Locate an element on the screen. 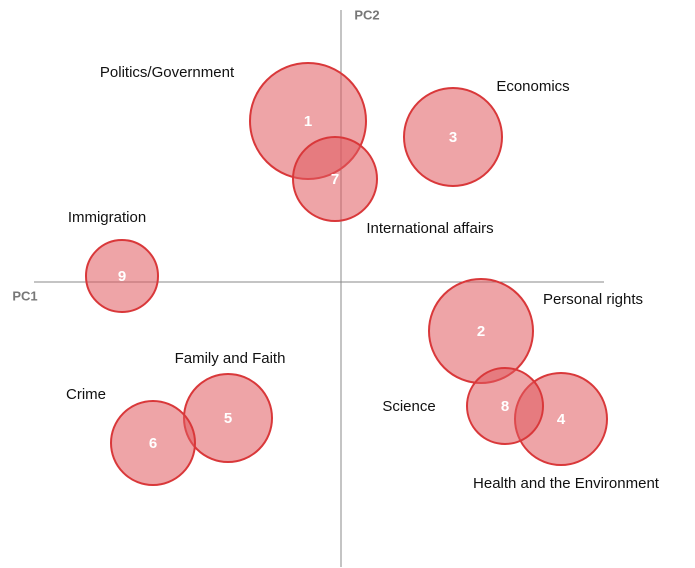 The width and height of the screenshot is (695, 568). bubble-label: 9 is located at coordinates (122, 276).